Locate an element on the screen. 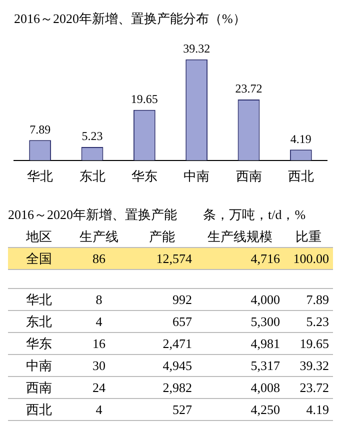 The height and width of the screenshot is (423, 341). x-tick-label: 华东 is located at coordinates (144, 177).